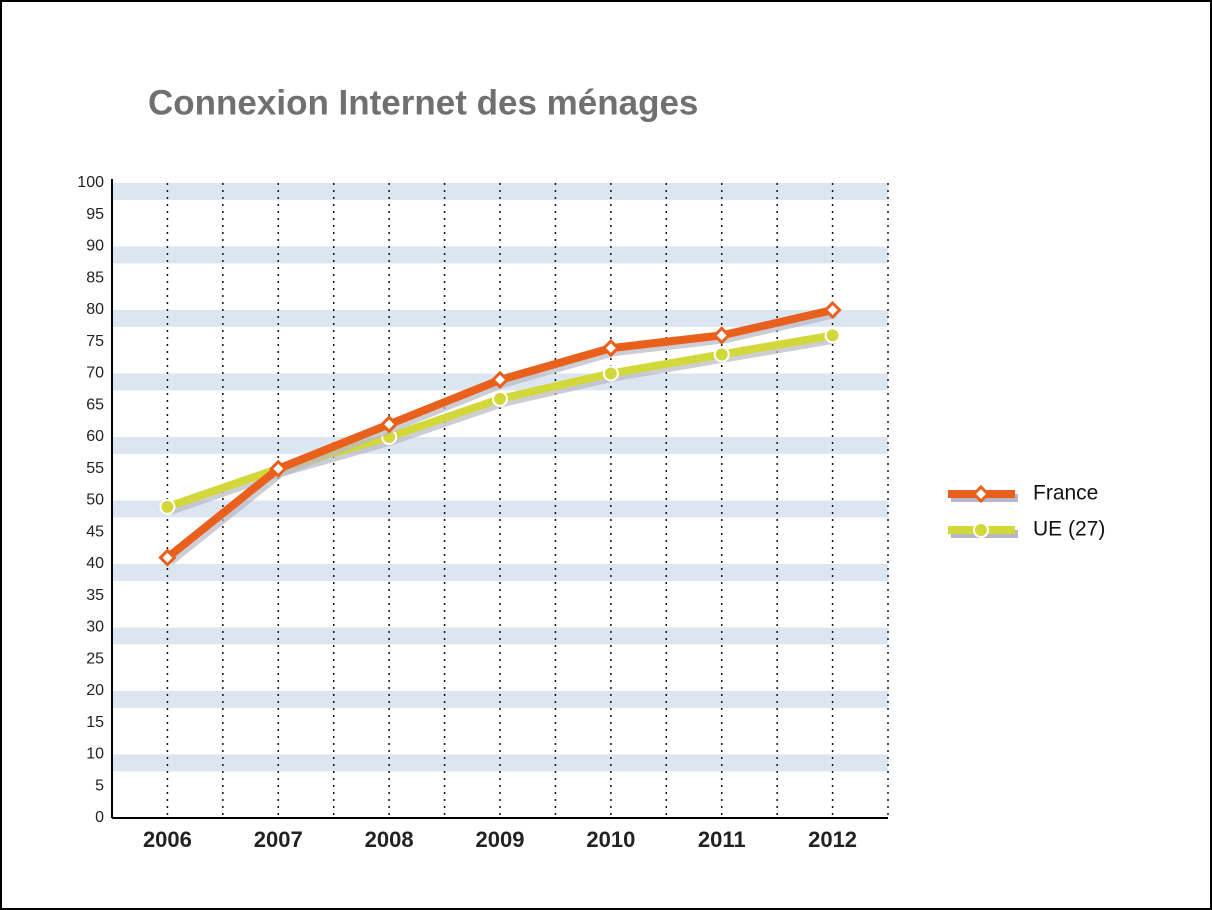 The width and height of the screenshot is (1212, 910). What do you see at coordinates (95, 658) in the screenshot?
I see `y-tick-label: 25` at bounding box center [95, 658].